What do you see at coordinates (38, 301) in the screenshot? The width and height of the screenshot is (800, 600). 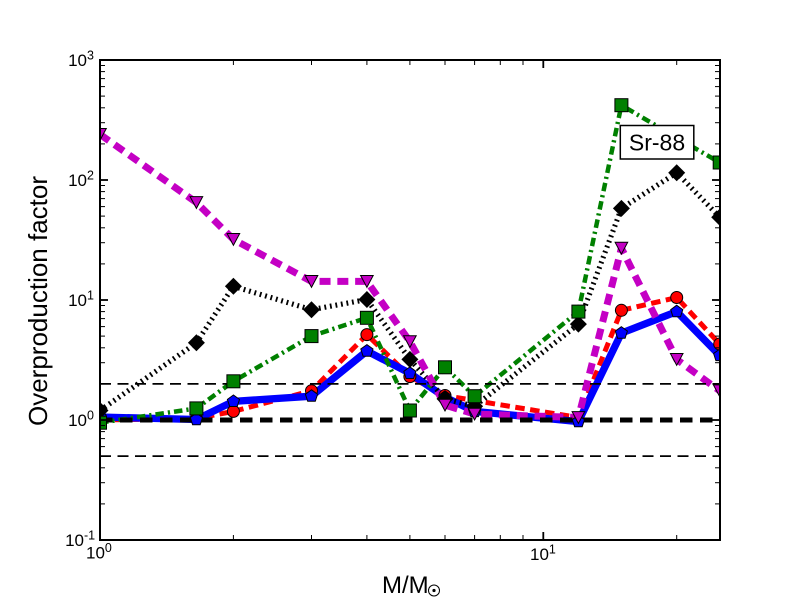 I see `svg-text: Overproduction factor` at bounding box center [38, 301].